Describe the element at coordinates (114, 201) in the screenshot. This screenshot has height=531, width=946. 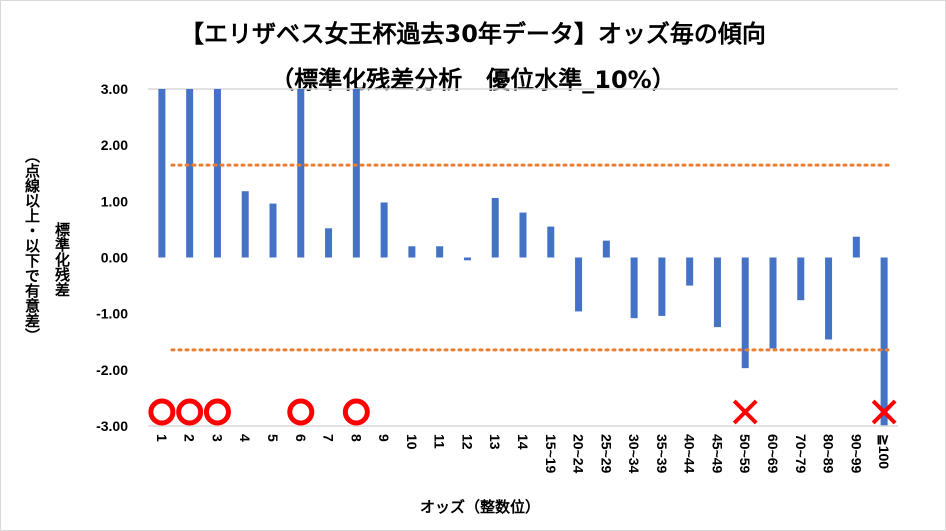
I see `y-tick-label: 1.00` at that location.